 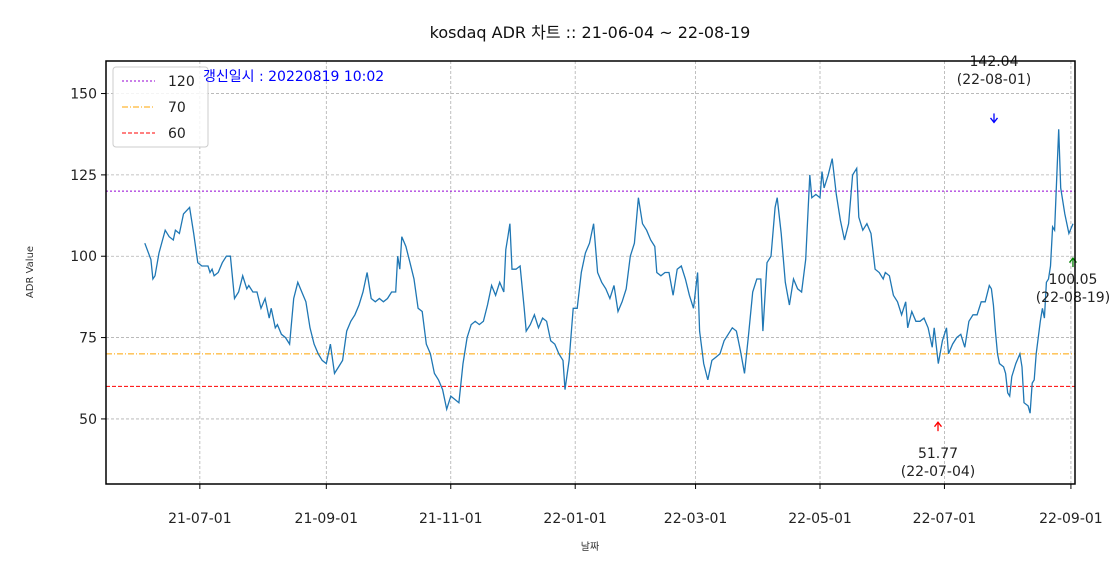 What do you see at coordinates (945, 519) in the screenshot?
I see `x-tick-label: 22-07-01` at bounding box center [945, 519].